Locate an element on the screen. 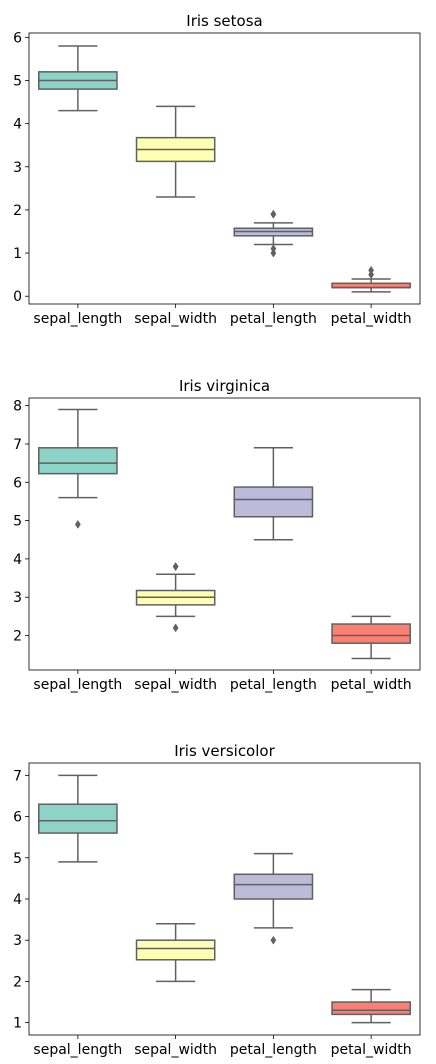 The image size is (436, 1064). y-tick-label: 8 is located at coordinates (17, 407).